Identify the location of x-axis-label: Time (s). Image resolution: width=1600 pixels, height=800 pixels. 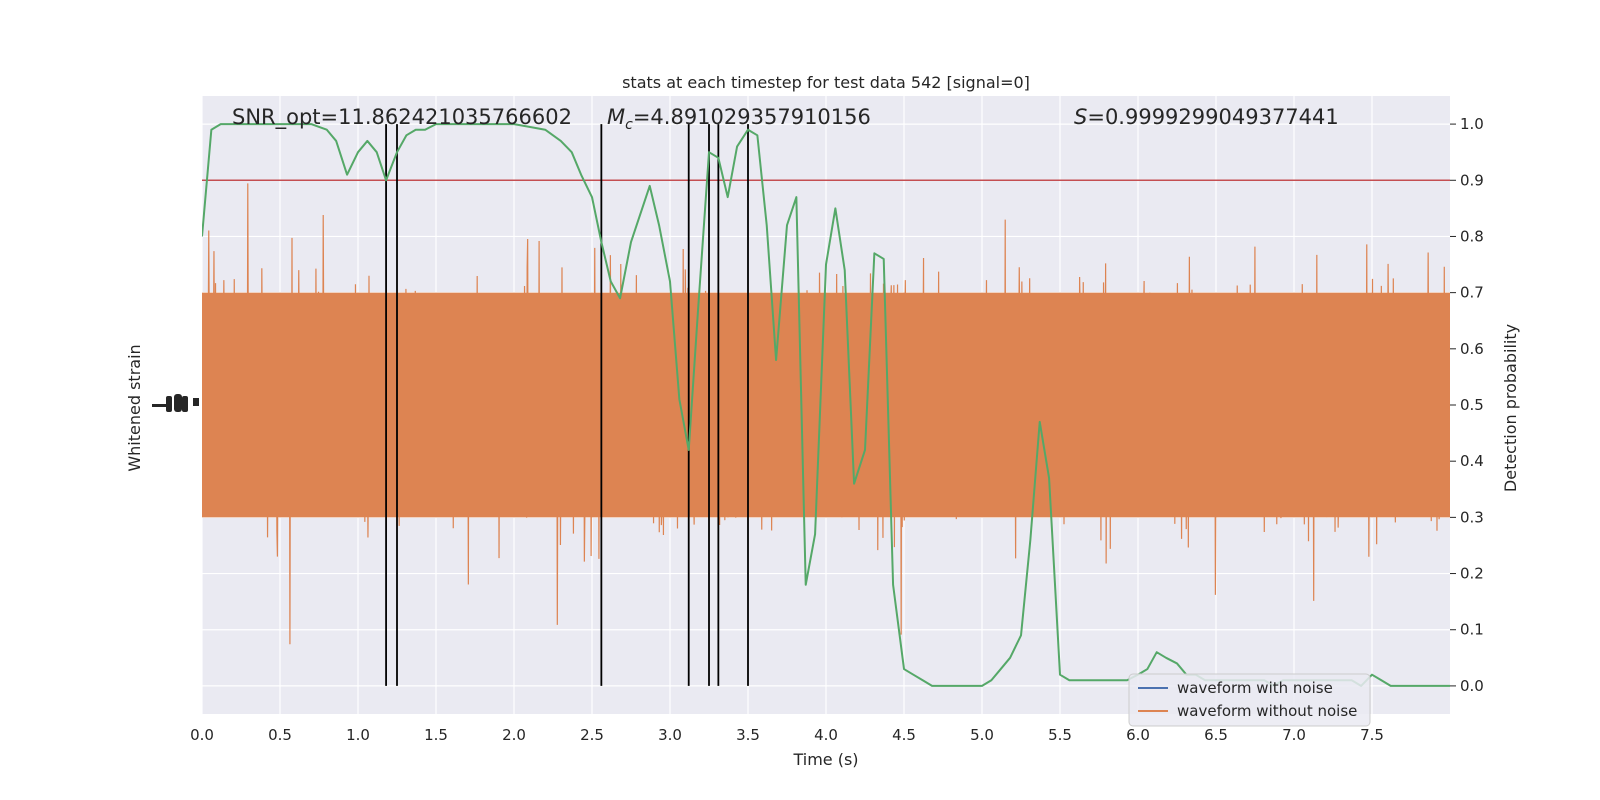
(825, 759).